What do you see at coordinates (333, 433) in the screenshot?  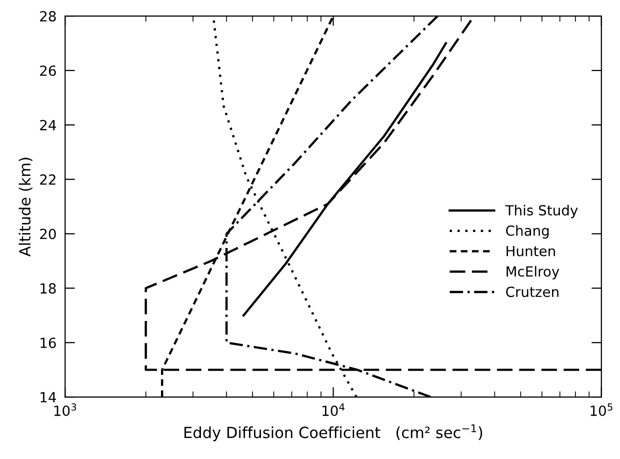 I see `x-axis-title: Eddy Diffusion Coefficient (cm² sec$^{−1}$)` at bounding box center [333, 433].